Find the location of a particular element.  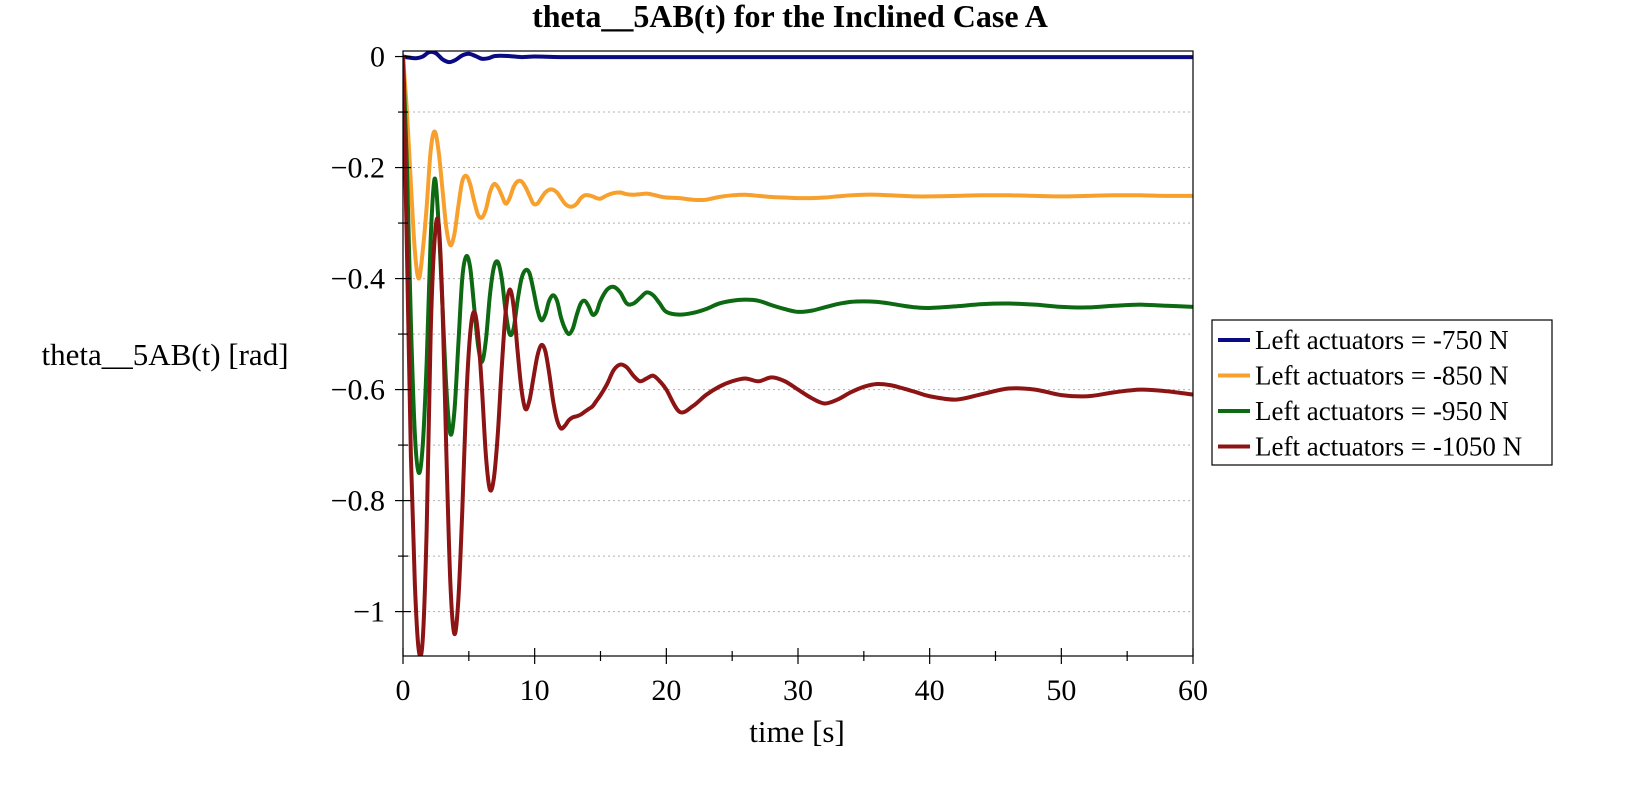

y-tick-label: −1 is located at coordinates (369, 612).